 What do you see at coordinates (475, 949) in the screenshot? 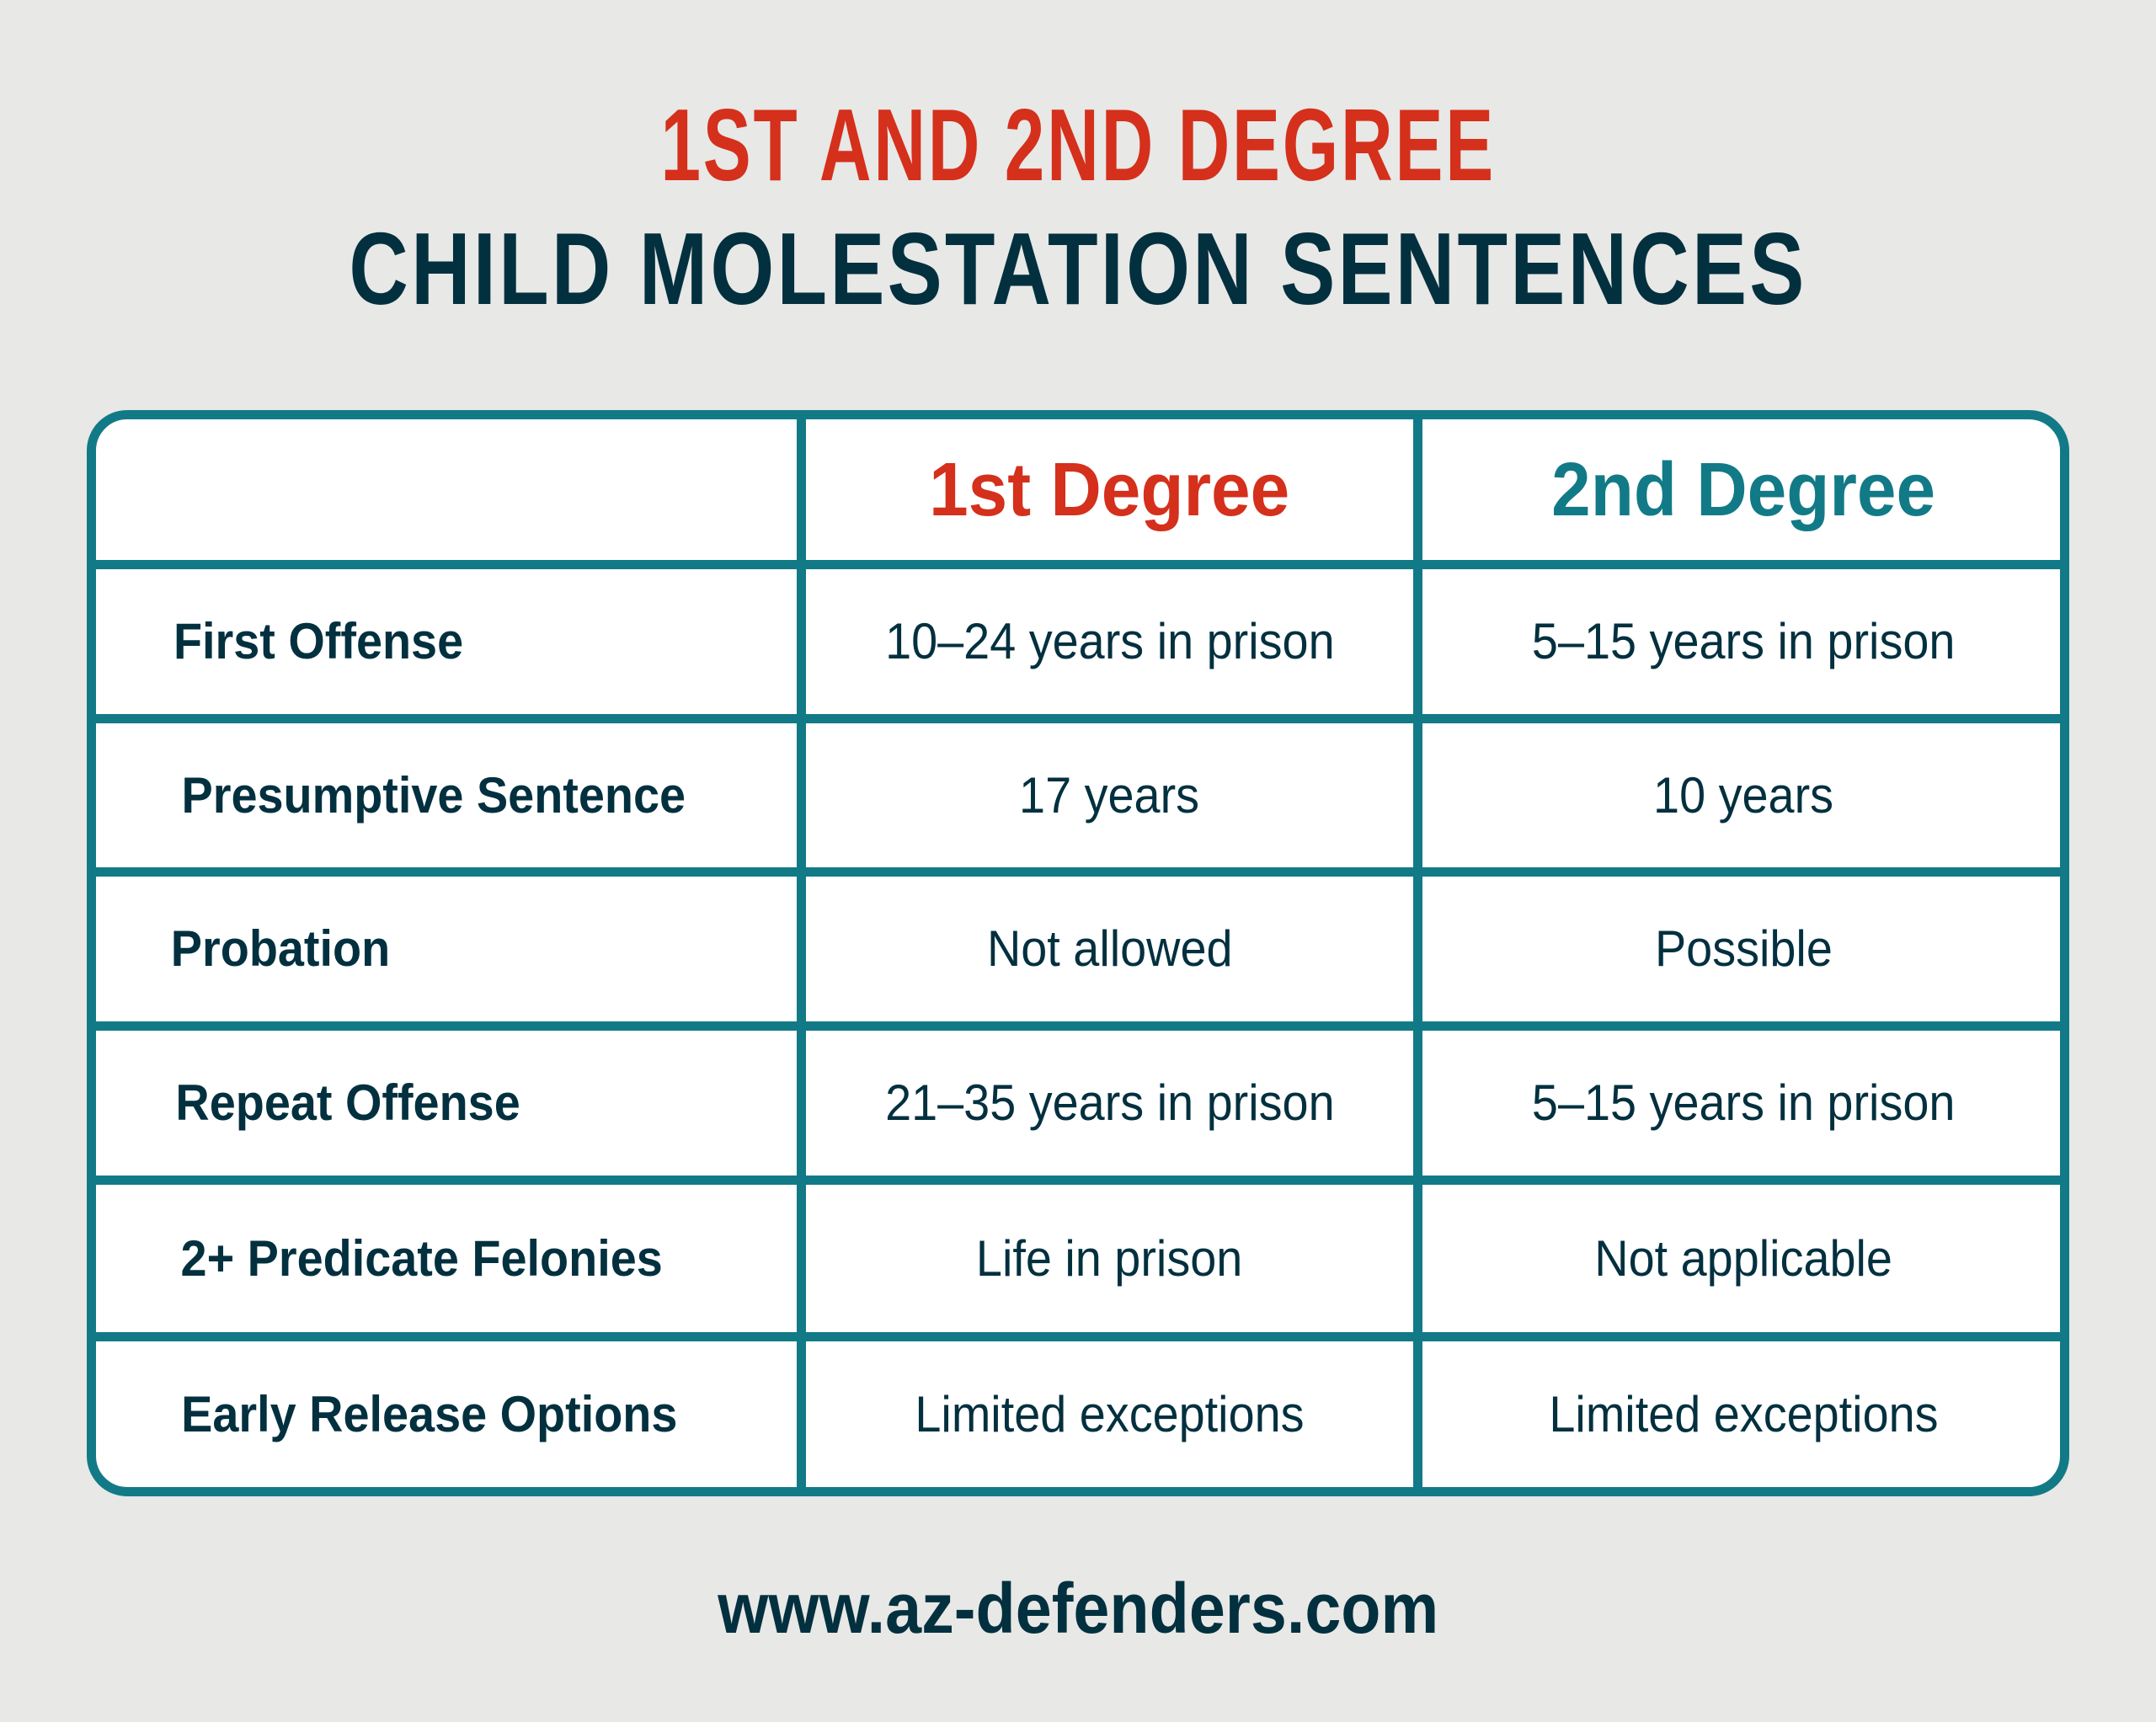
I see `row-label-probation: Probation` at bounding box center [475, 949].